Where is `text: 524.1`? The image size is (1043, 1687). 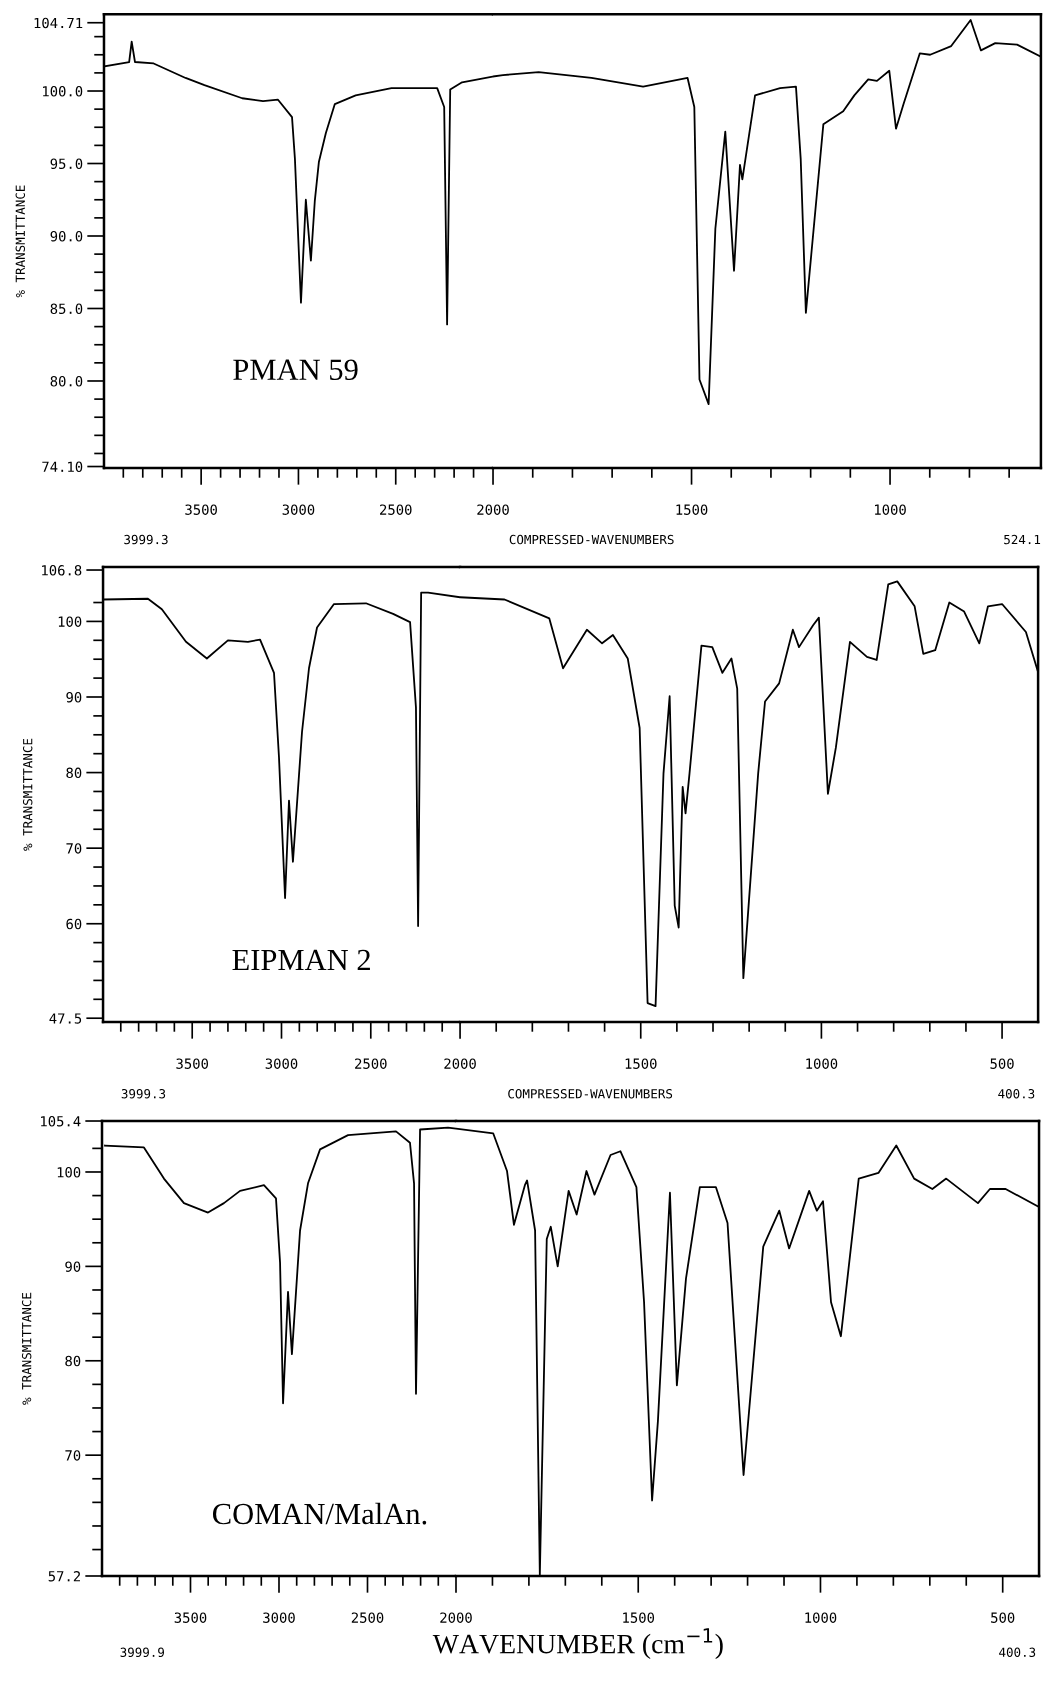
text: 524.1 is located at coordinates (1022, 539).